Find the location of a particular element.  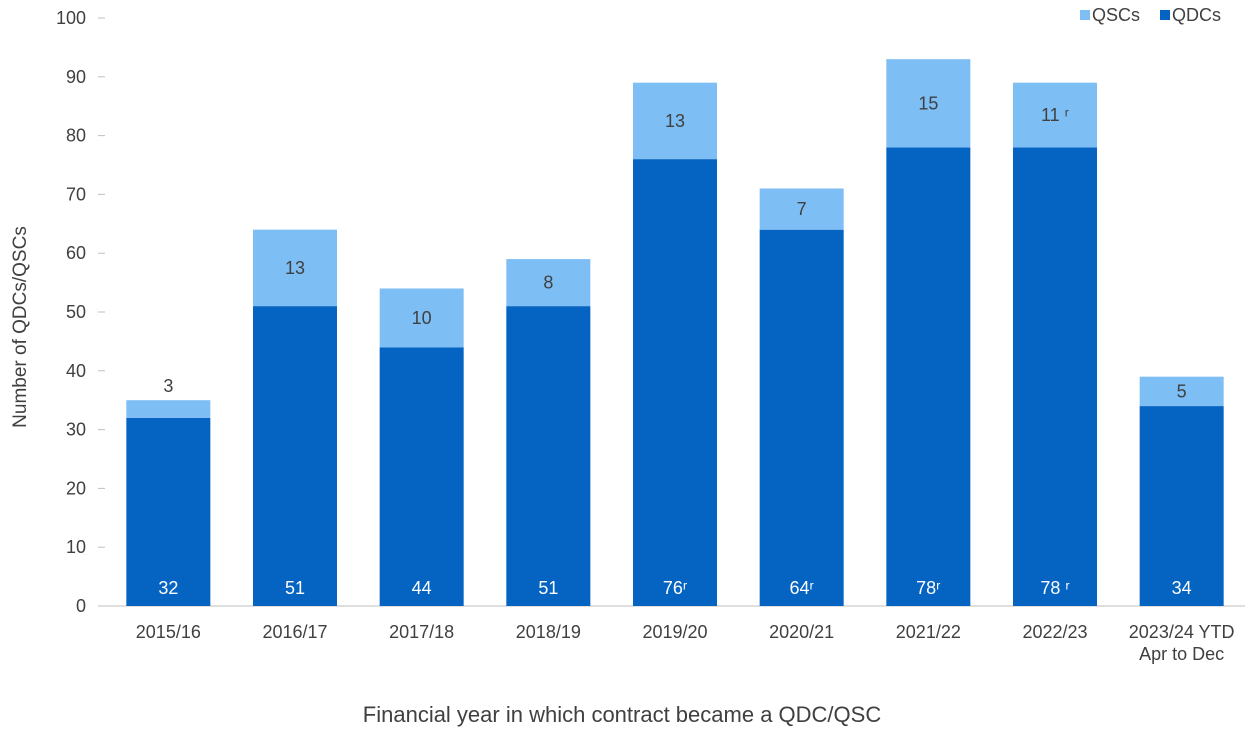

data-label-qdcs: 34 is located at coordinates (1182, 588).